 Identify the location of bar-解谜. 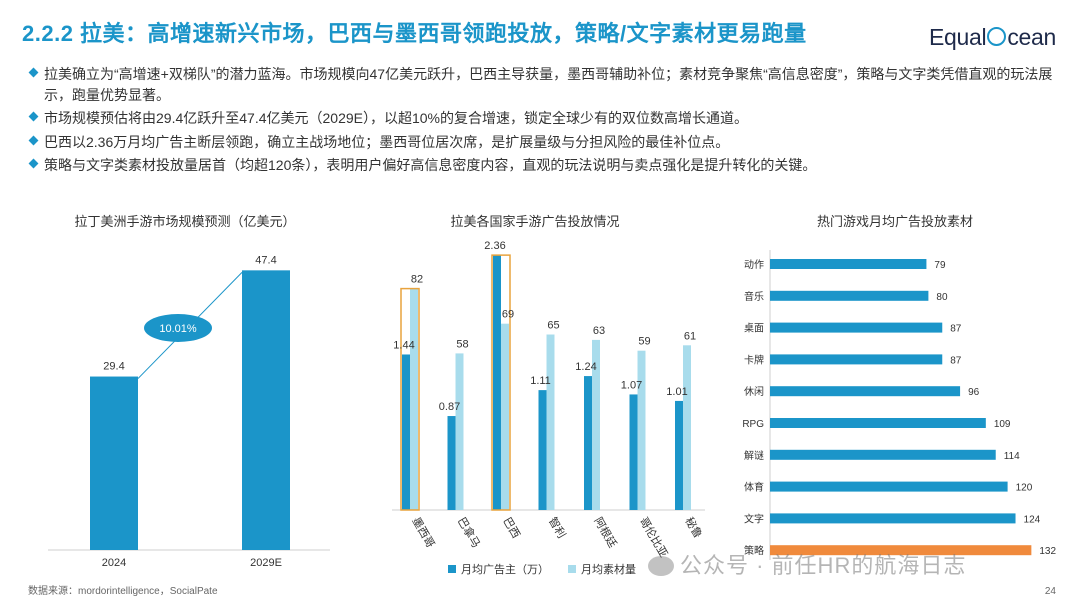
(883, 454).